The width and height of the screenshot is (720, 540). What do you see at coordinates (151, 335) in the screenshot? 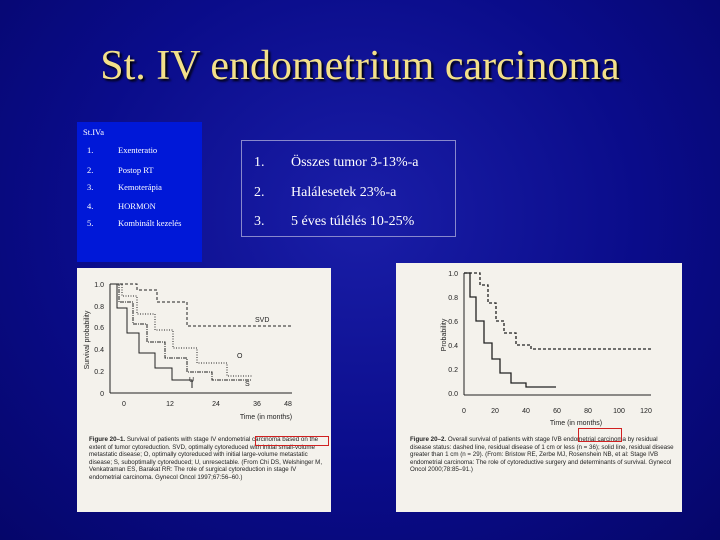
I see `curve-u` at bounding box center [151, 335].